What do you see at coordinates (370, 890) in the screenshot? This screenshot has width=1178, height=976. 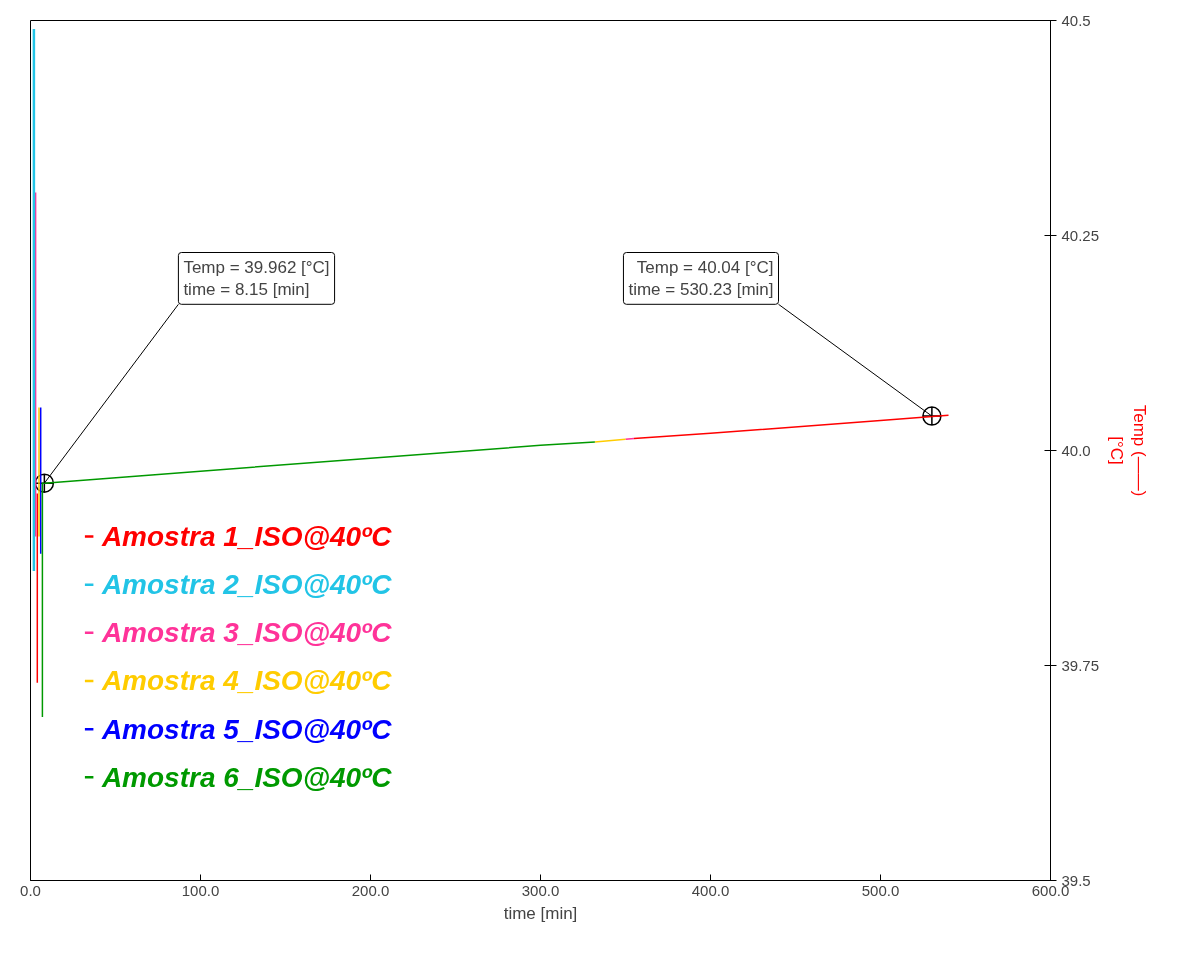 I see `x-tick-label: 200.0` at bounding box center [370, 890].